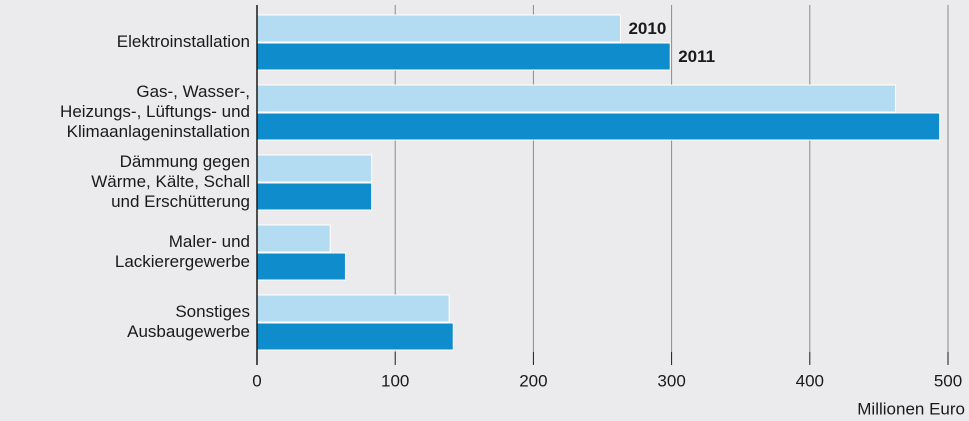  What do you see at coordinates (911, 408) in the screenshot?
I see `x-axis-label: Millionen Euro` at bounding box center [911, 408].